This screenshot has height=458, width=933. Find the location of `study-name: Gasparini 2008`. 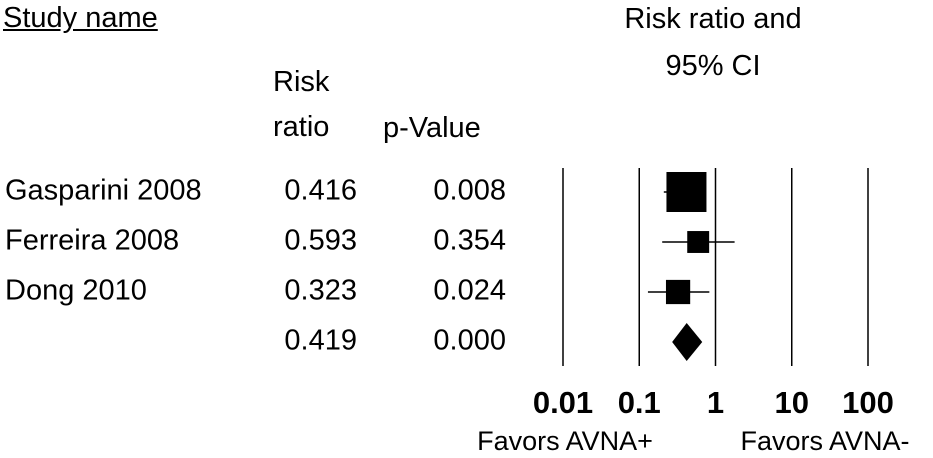

study-name: Gasparini 2008 is located at coordinates (103, 191).